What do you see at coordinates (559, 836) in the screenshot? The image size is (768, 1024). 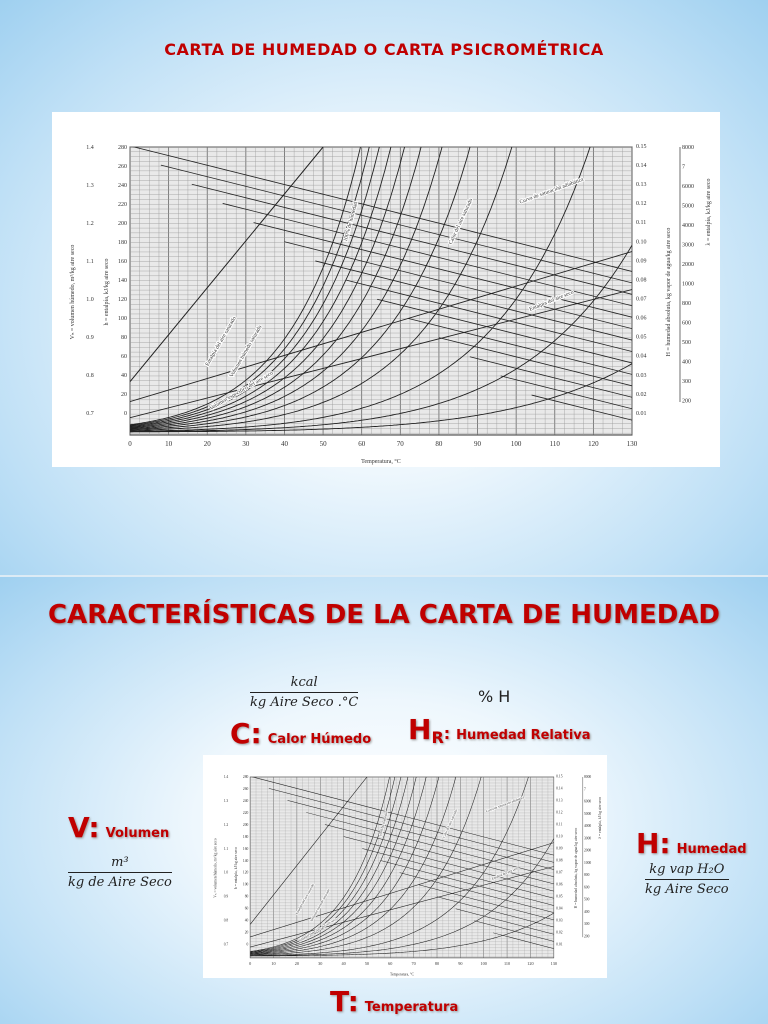 I see `humidity-tick-label: 0.10` at bounding box center [559, 836].